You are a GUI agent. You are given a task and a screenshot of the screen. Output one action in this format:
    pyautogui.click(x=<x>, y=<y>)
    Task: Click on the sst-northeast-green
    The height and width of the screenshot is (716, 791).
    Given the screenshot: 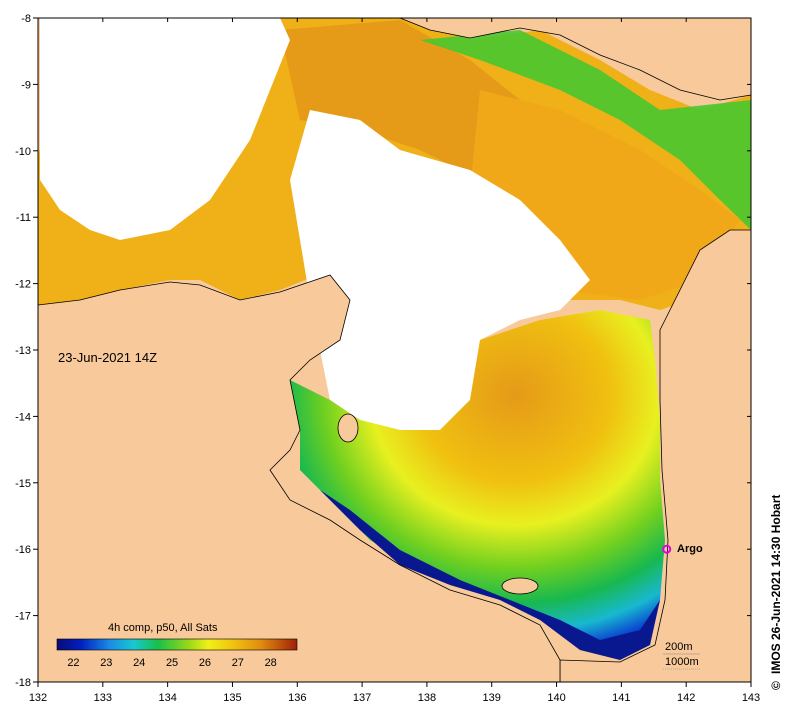 What is the action you would take?
    pyautogui.click(x=585, y=130)
    